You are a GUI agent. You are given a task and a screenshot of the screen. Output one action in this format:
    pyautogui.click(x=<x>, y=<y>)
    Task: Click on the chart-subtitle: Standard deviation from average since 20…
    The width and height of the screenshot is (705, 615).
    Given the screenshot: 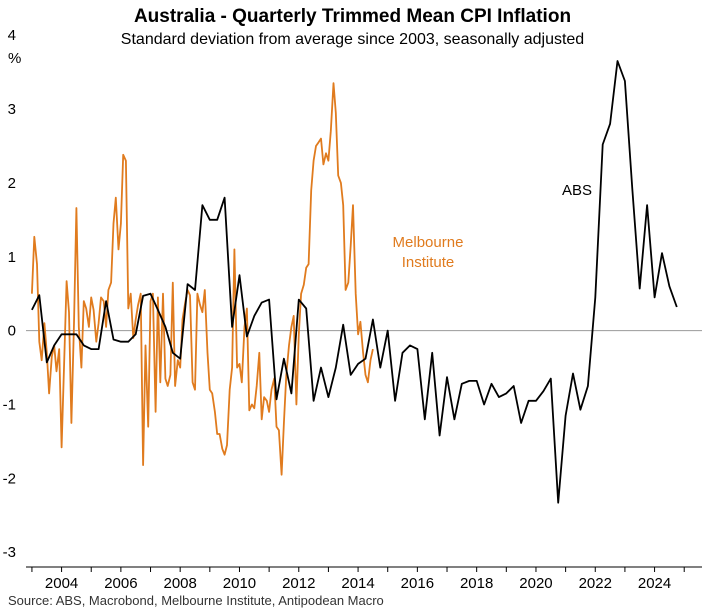 What is the action you would take?
    pyautogui.click(x=352, y=39)
    